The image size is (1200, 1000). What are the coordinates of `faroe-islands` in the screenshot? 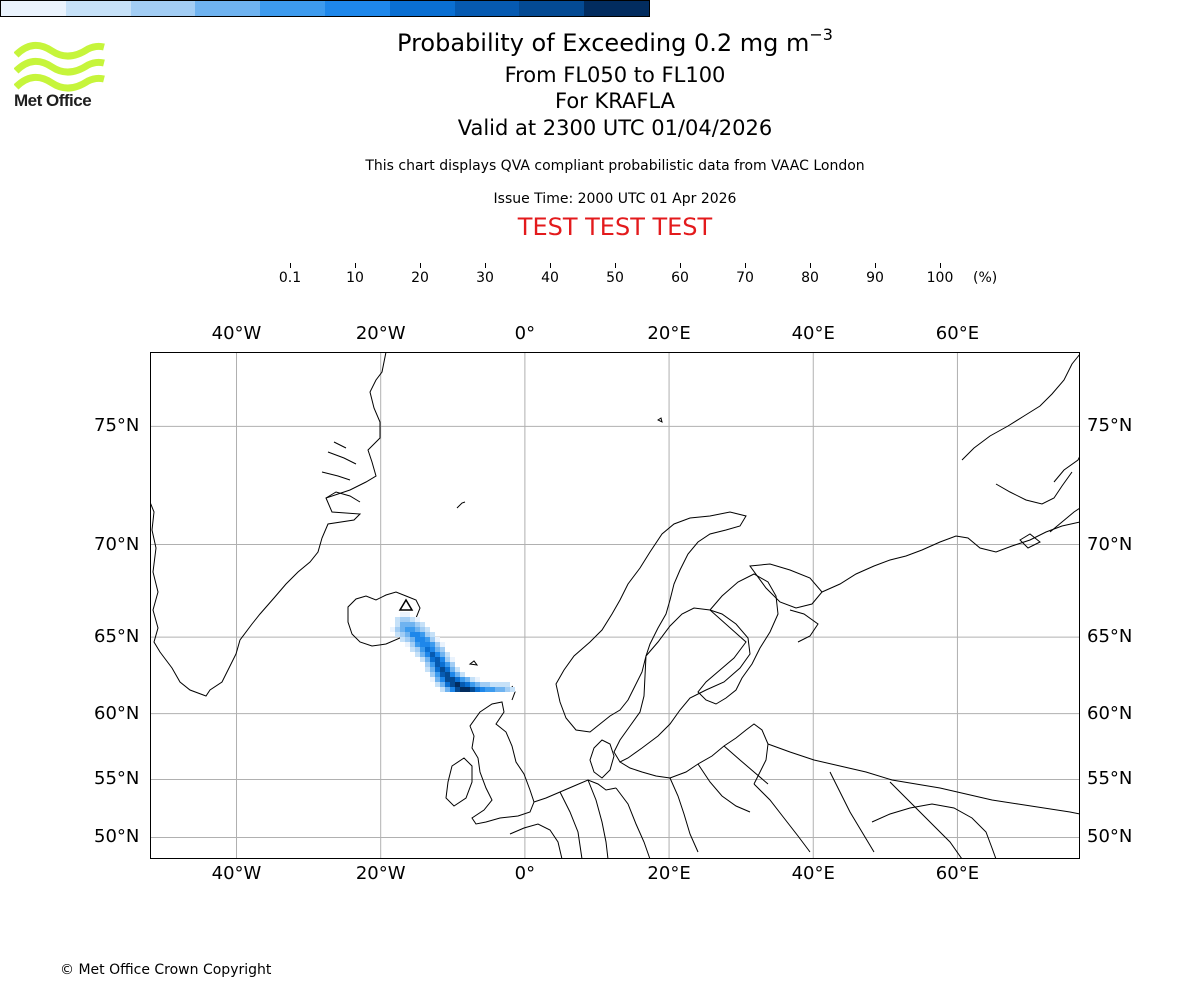 It's located at (473, 663).